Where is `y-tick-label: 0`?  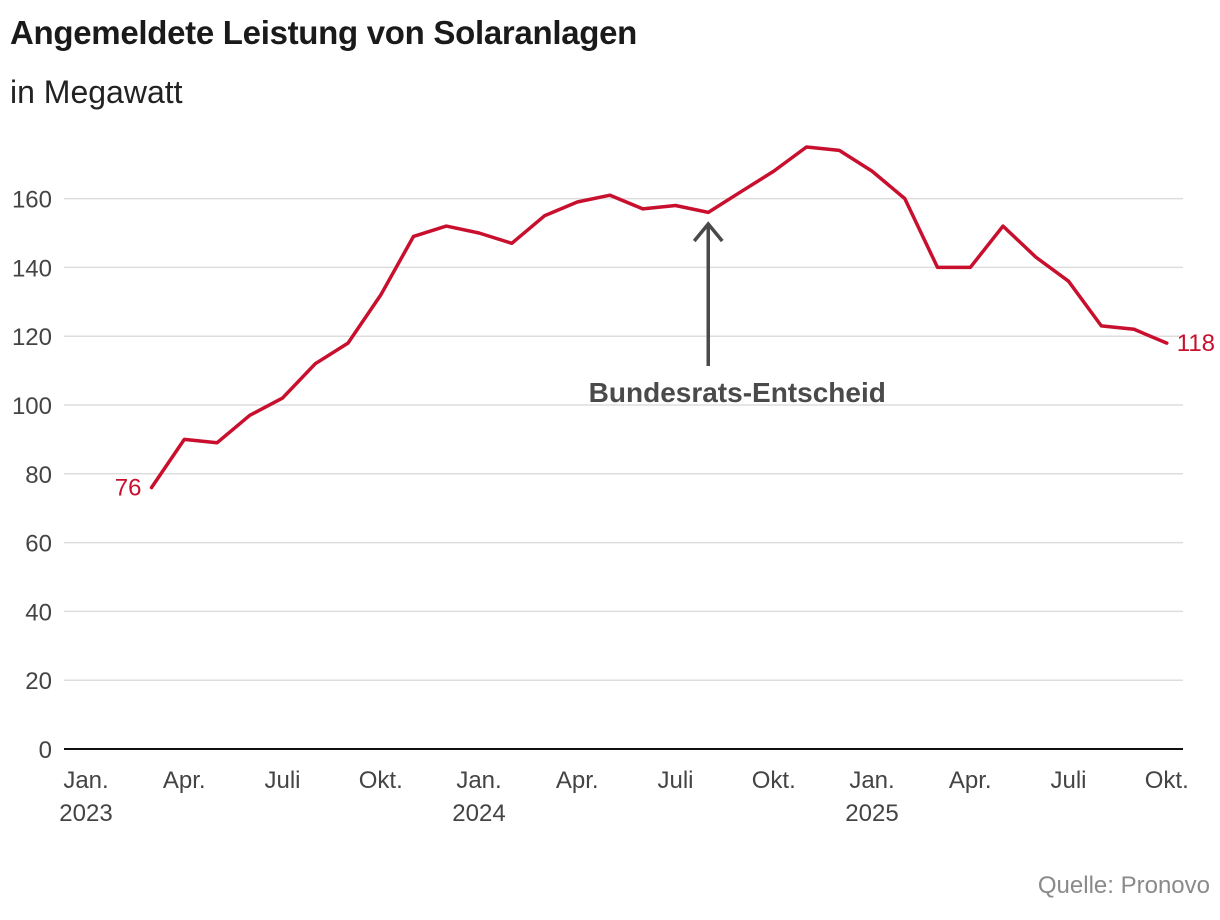
y-tick-label: 0 is located at coordinates (45, 750).